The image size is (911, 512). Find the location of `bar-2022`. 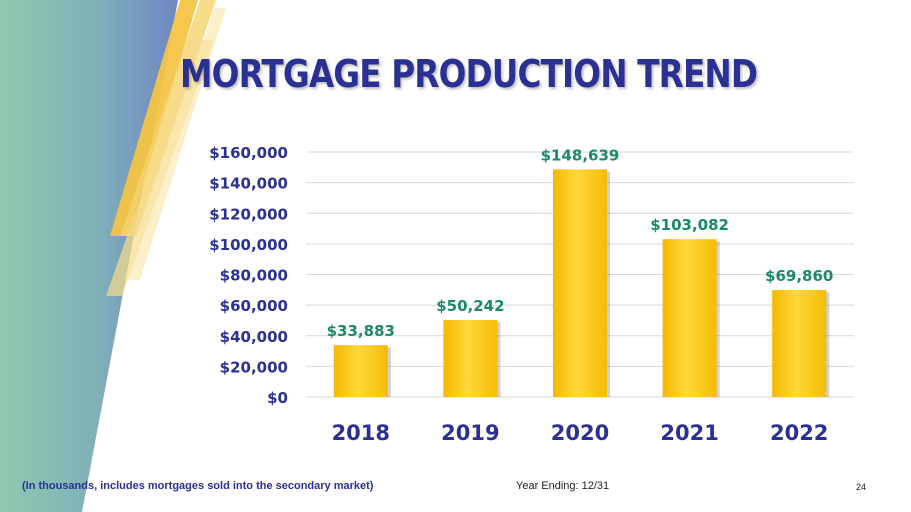

bar-2022 is located at coordinates (799, 343).